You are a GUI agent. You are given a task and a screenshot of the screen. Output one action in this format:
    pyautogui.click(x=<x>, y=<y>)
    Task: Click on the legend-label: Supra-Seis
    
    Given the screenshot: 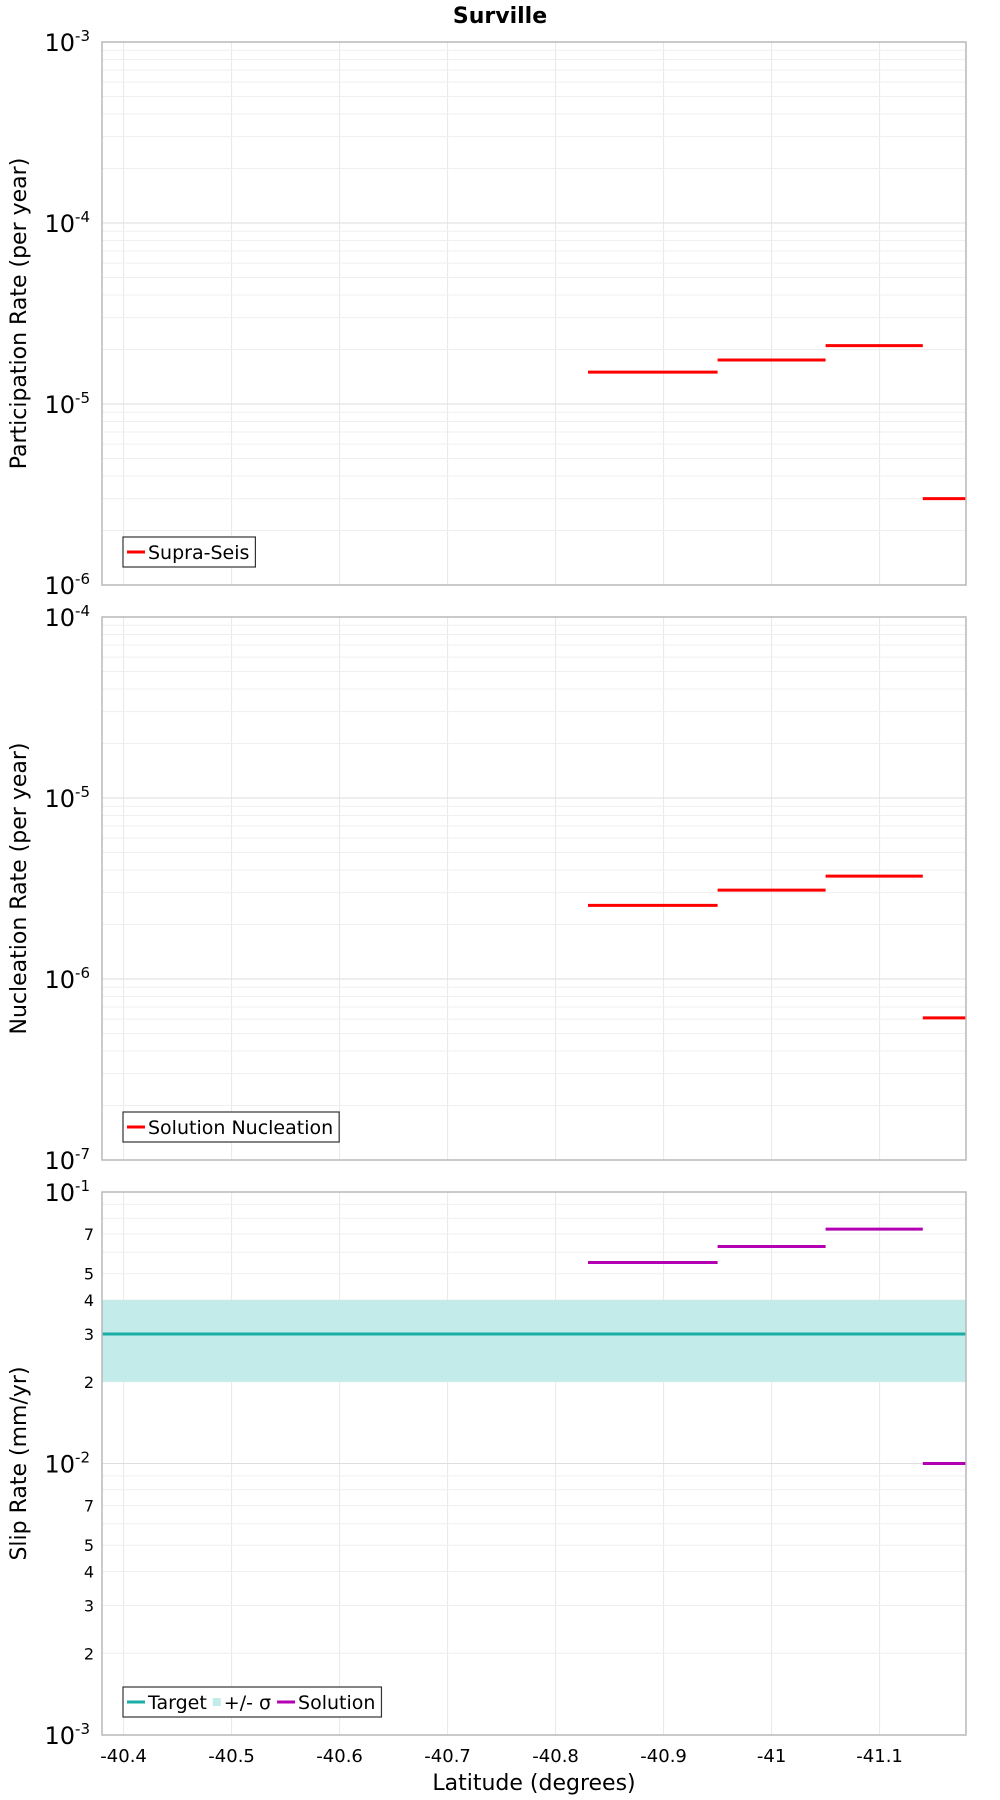 What is the action you would take?
    pyautogui.click(x=198, y=553)
    